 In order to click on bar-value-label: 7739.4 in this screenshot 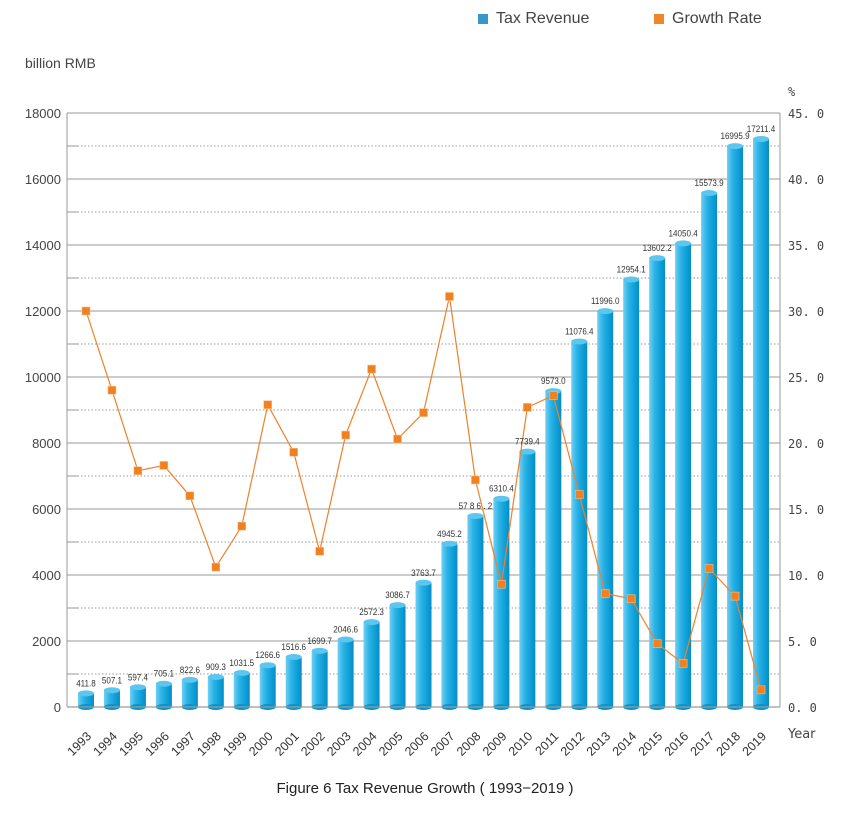, I will do `click(527, 441)`.